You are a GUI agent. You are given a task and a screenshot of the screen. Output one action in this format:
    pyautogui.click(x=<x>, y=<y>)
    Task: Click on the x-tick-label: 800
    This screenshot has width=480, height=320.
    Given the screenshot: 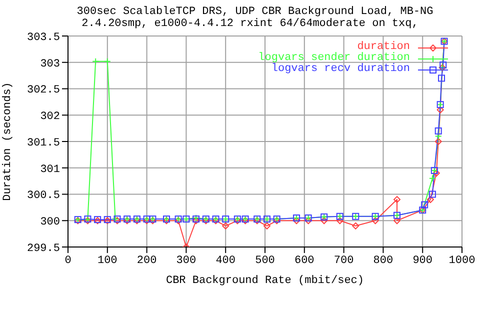 What is the action you would take?
    pyautogui.click(x=383, y=260)
    